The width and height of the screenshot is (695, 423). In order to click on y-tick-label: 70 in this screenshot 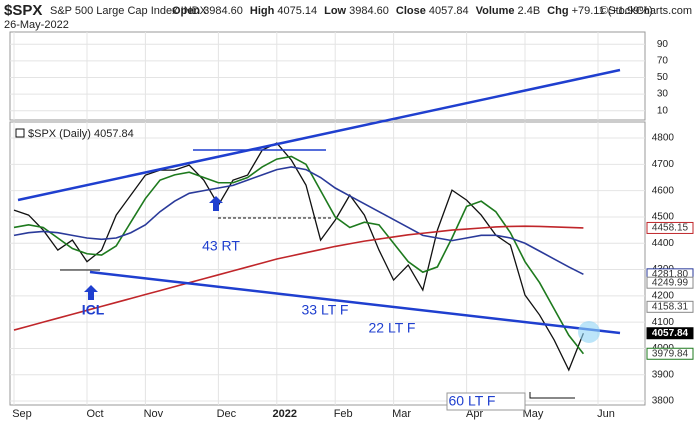, I will do `click(663, 61)`.